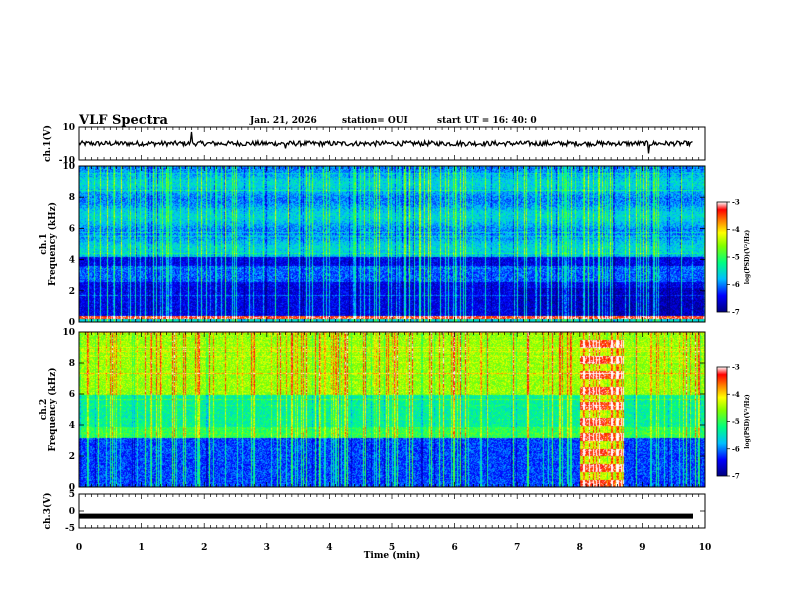  What do you see at coordinates (517, 548) in the screenshot?
I see `x-tick-label: 7` at bounding box center [517, 548].